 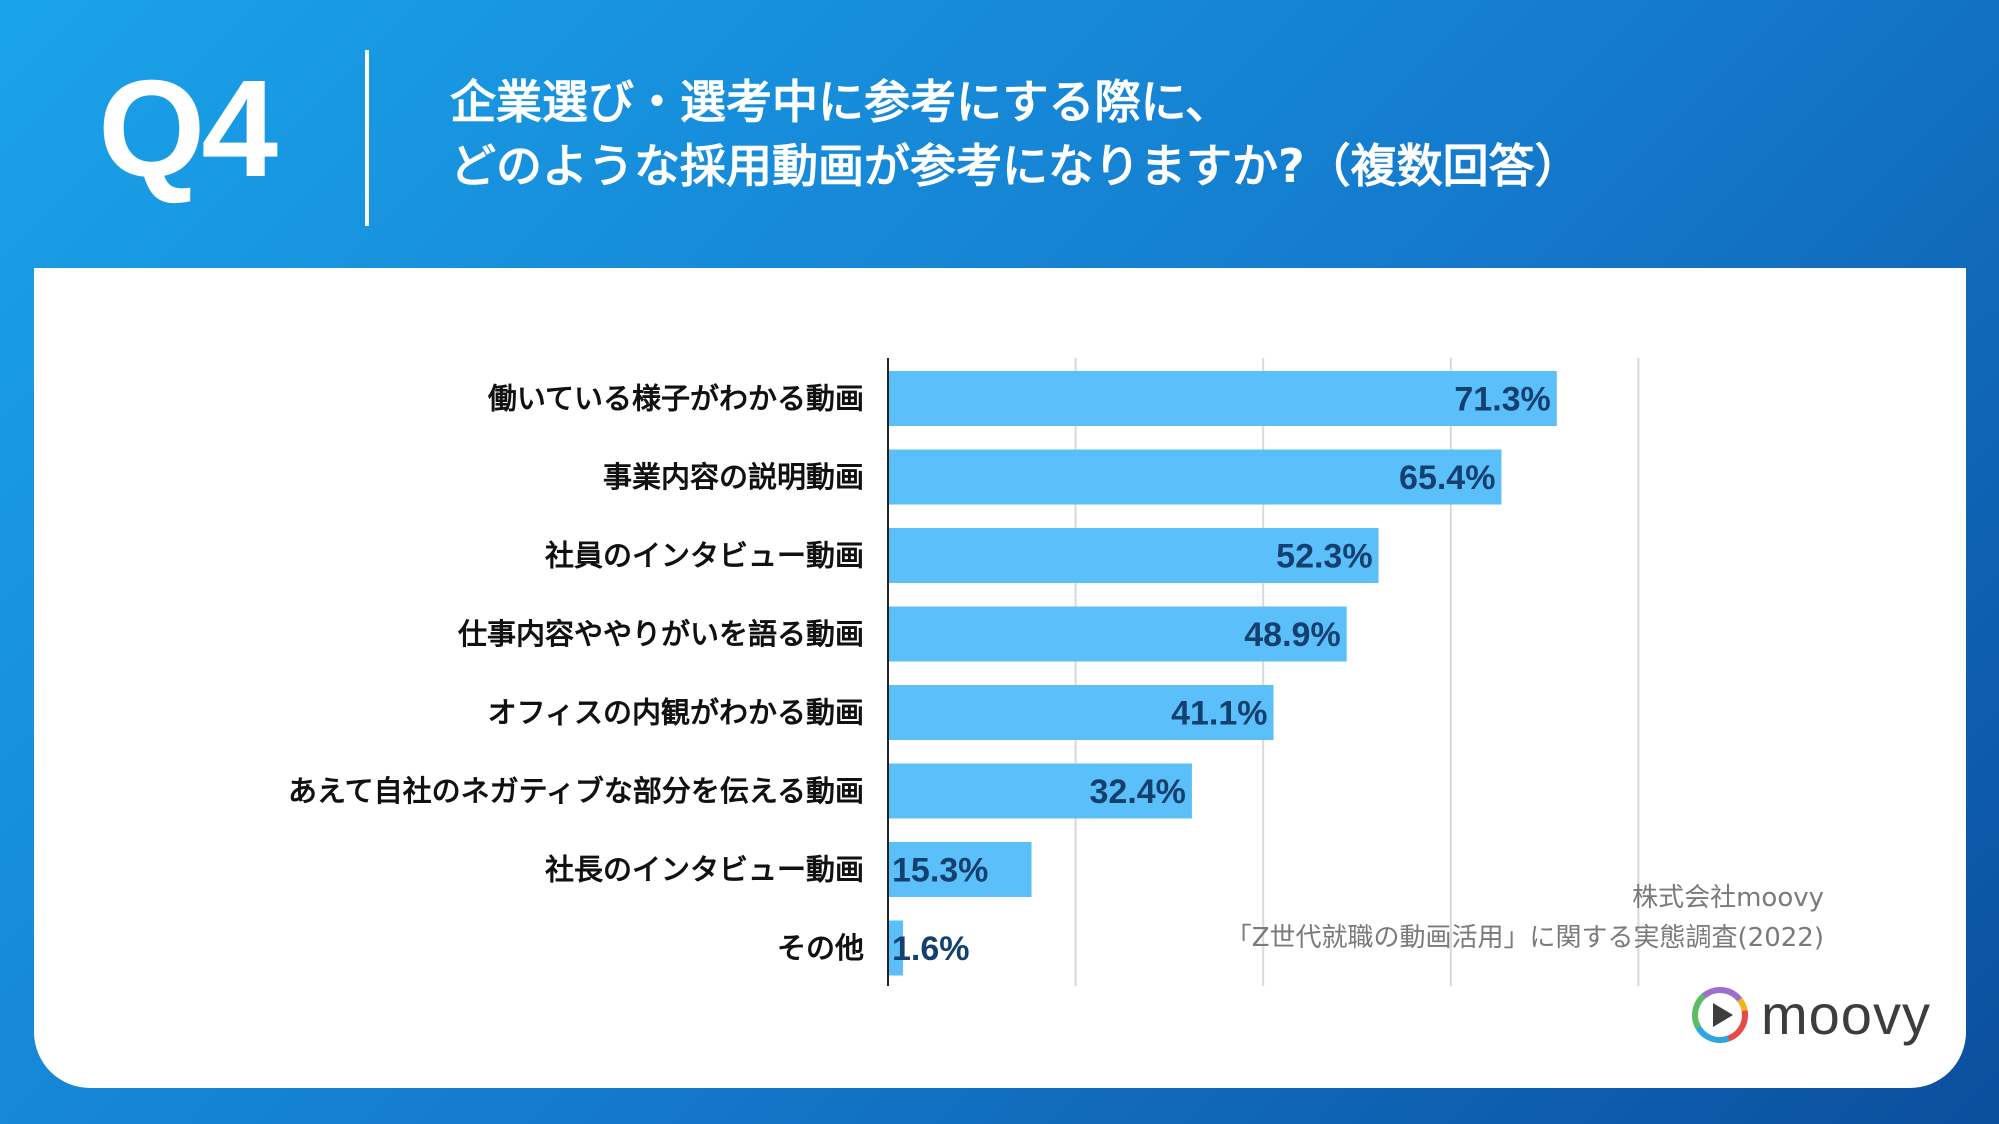 I want to click on category-label: オフィスの内観がわかる動画, so click(x=676, y=713).